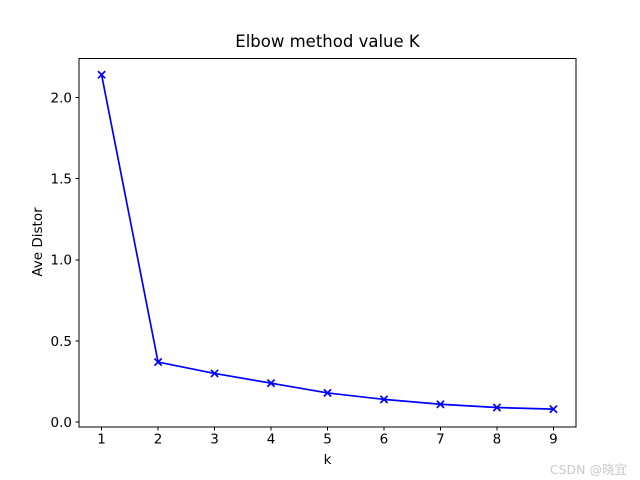 The height and width of the screenshot is (480, 640). Describe the element at coordinates (553, 440) in the screenshot. I see `x-tick-label: 9` at that location.